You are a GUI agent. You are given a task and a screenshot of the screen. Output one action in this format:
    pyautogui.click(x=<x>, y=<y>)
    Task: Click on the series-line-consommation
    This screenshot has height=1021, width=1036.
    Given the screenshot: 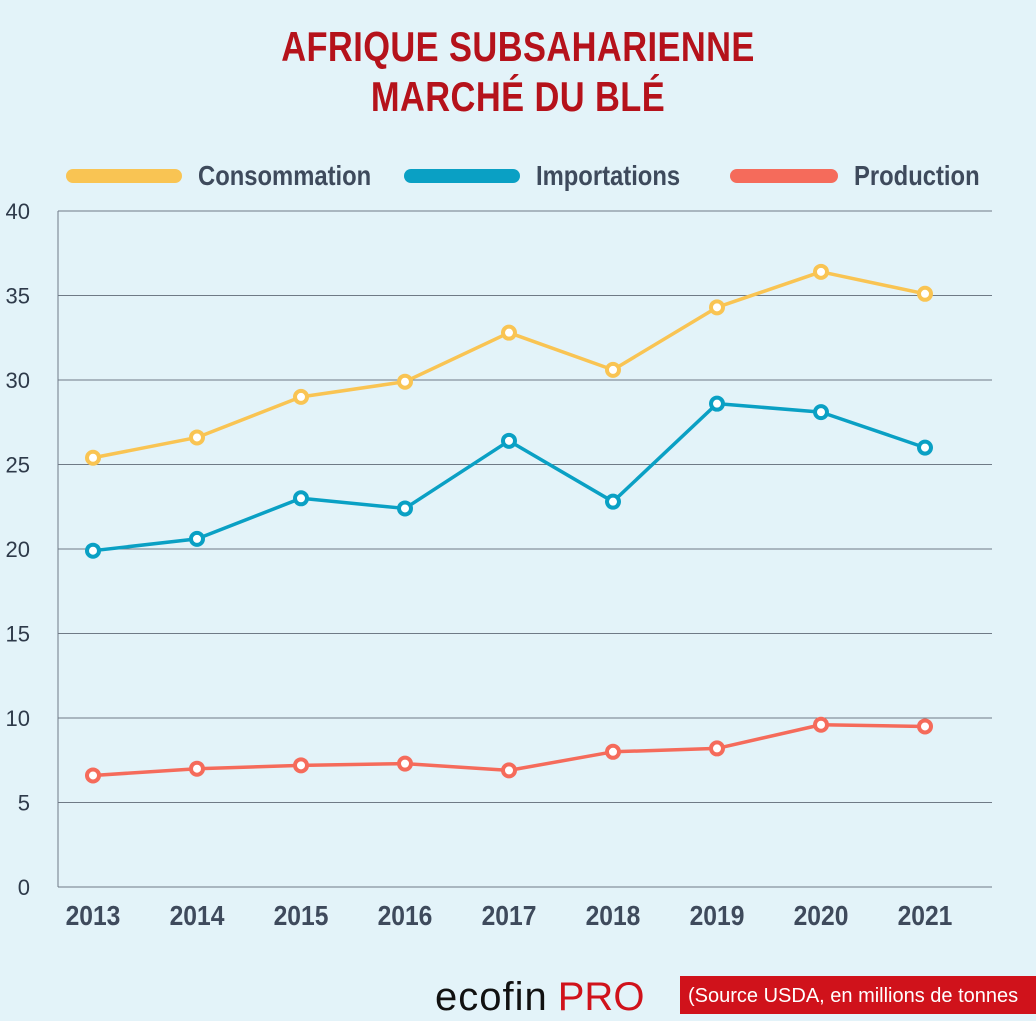 What is the action you would take?
    pyautogui.click(x=509, y=365)
    